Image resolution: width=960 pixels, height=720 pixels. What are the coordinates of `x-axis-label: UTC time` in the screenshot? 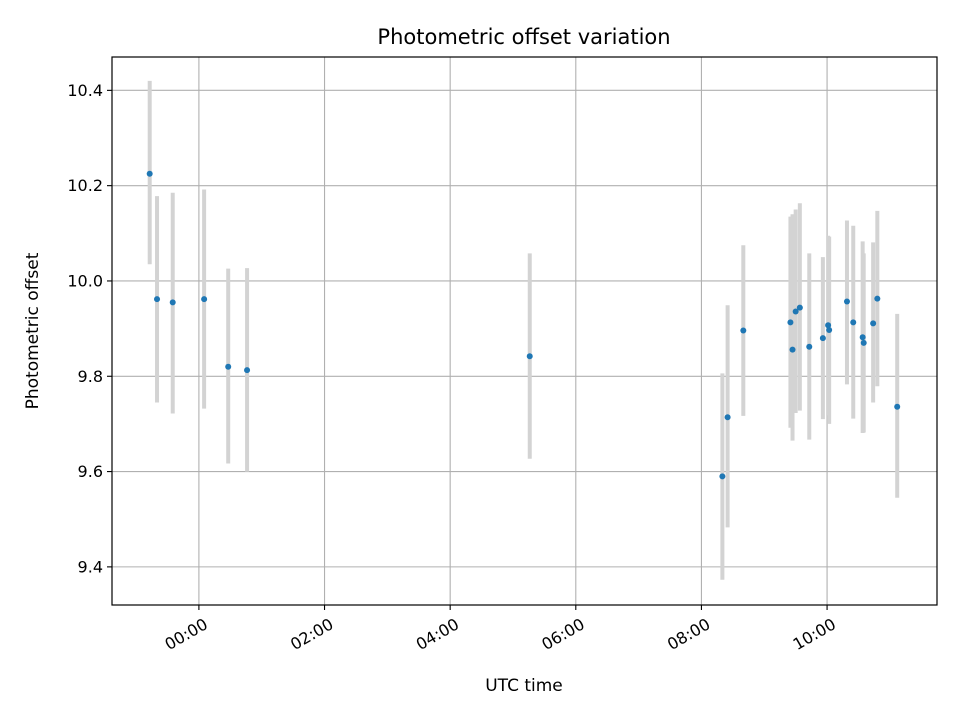 It's located at (524, 686).